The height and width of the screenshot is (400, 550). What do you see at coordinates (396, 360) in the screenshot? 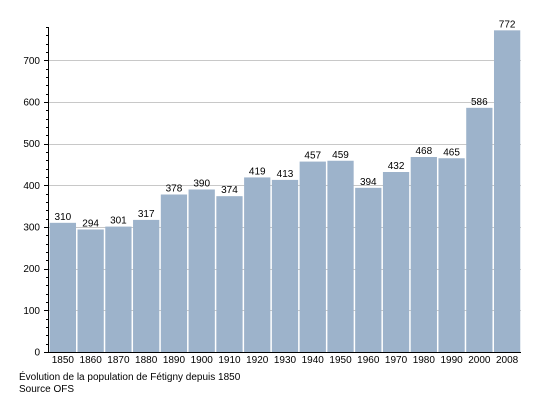
I see `x-tick-label-1970: 1970` at bounding box center [396, 360].